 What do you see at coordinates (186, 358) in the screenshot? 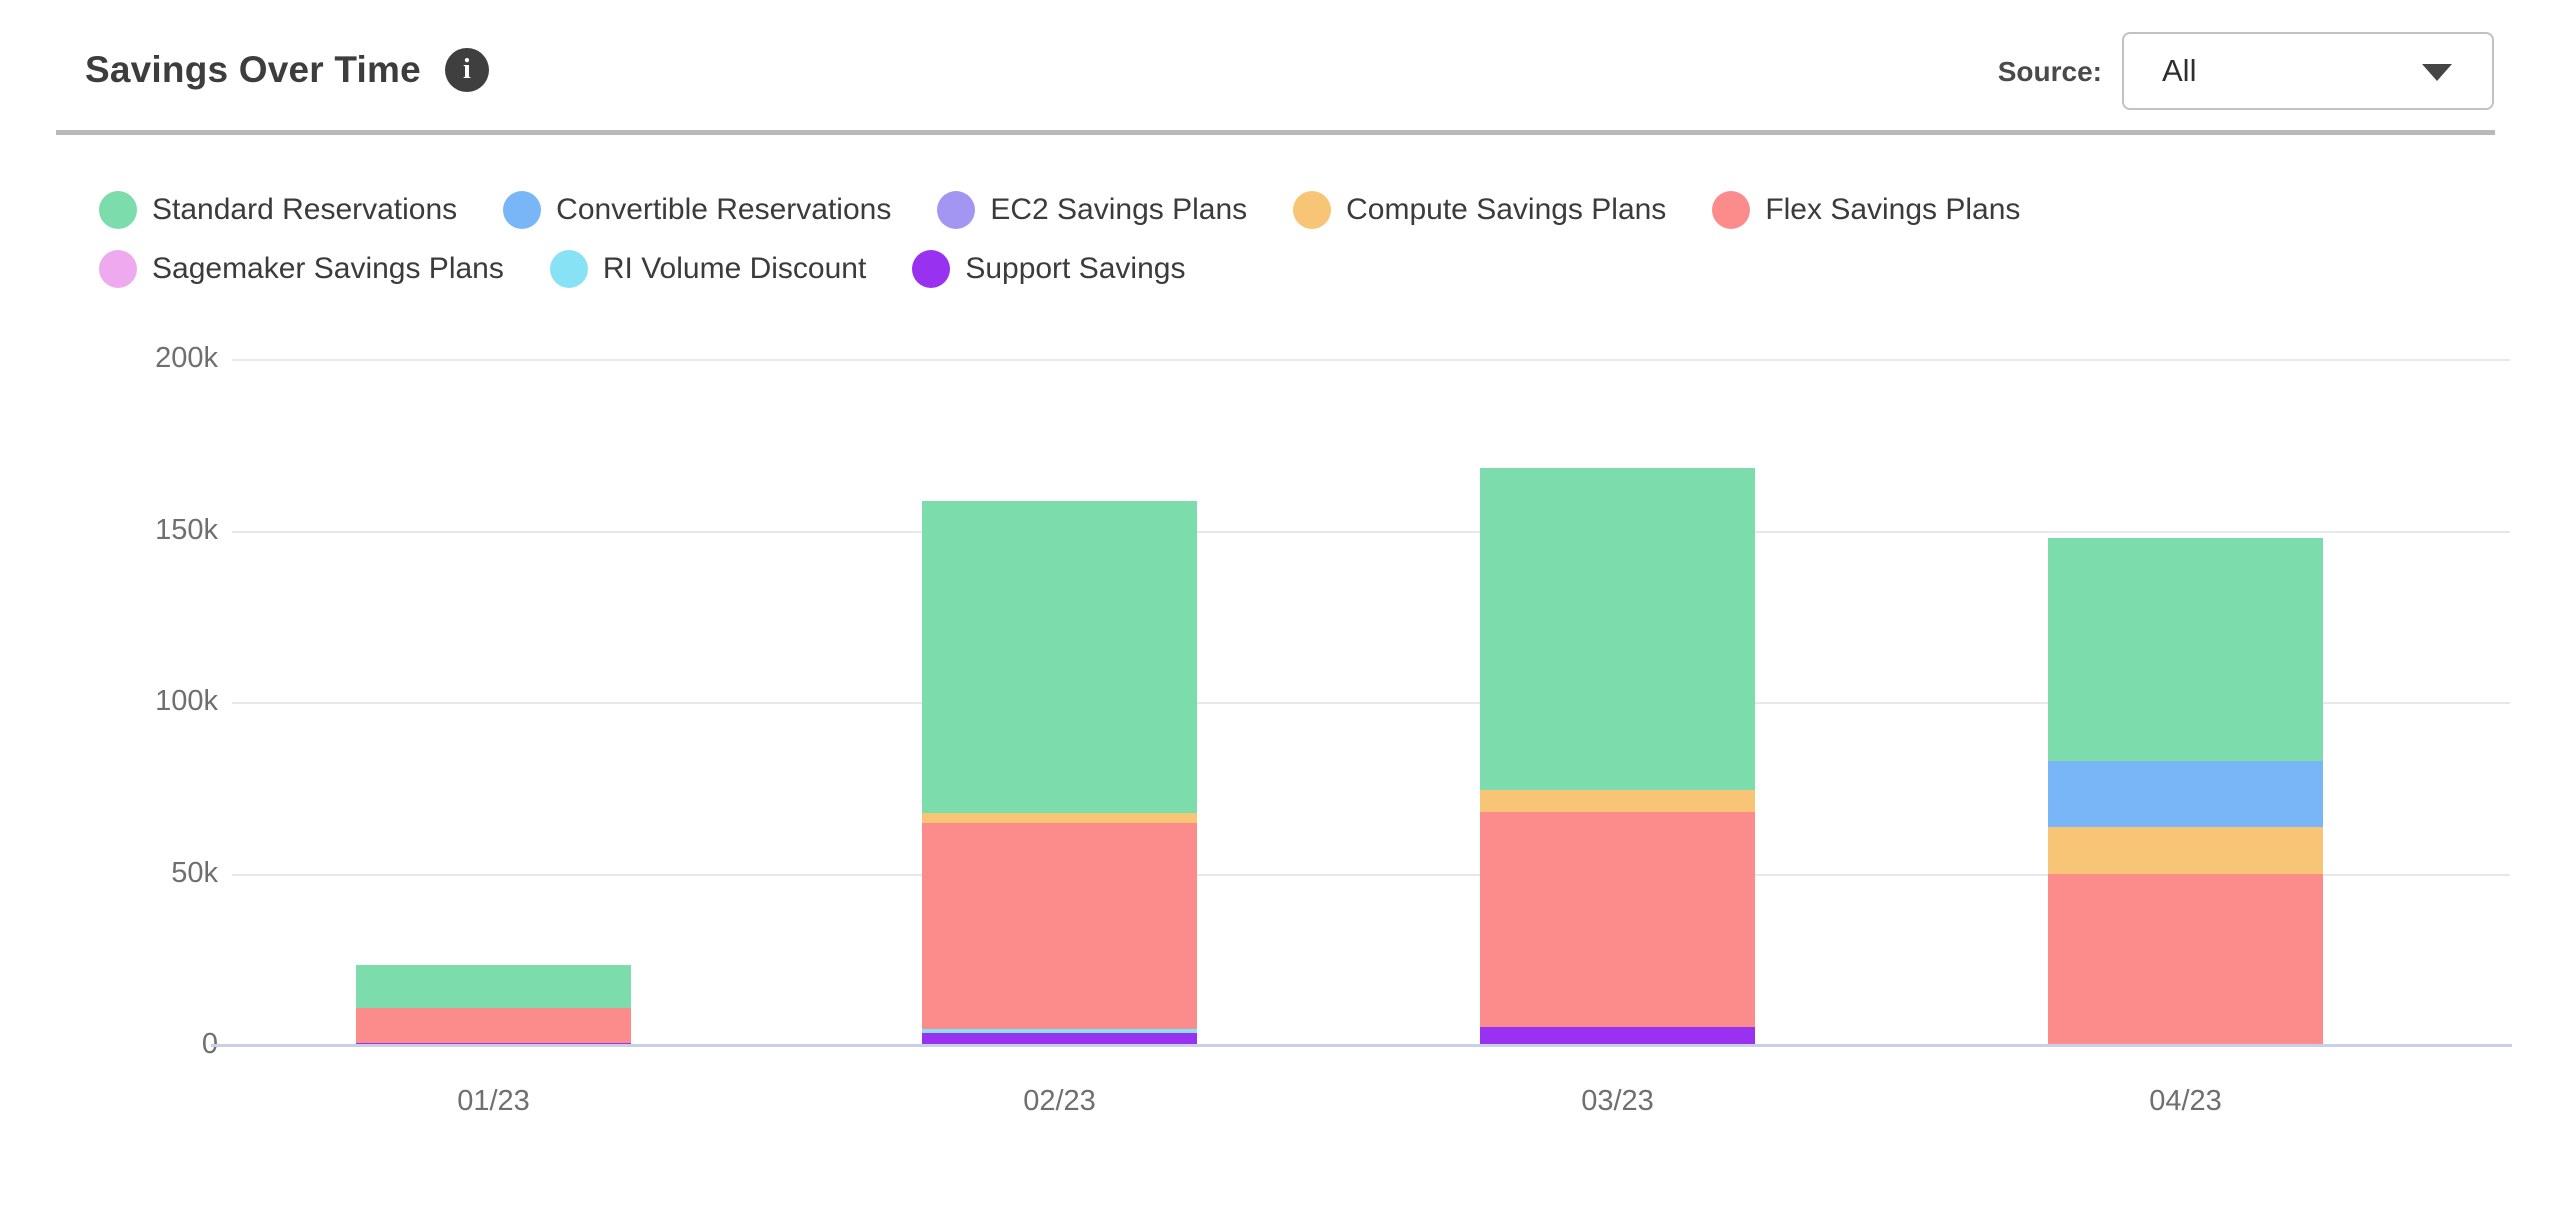
I see `y-tick-label: 200k` at bounding box center [186, 358].